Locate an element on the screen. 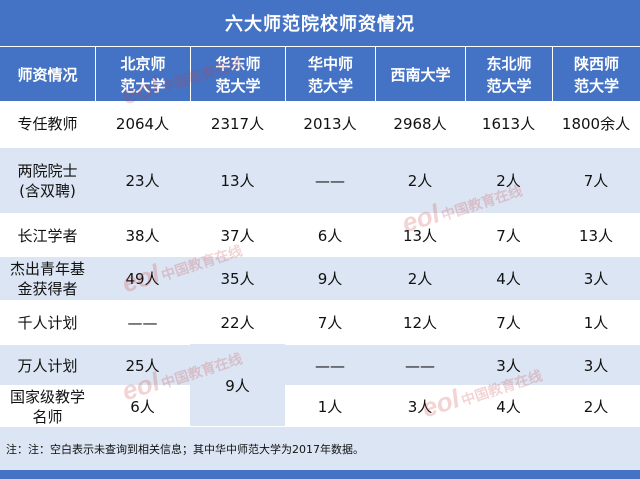 This screenshot has width=640, height=479. table-cell: 1800余人 is located at coordinates (596, 124).